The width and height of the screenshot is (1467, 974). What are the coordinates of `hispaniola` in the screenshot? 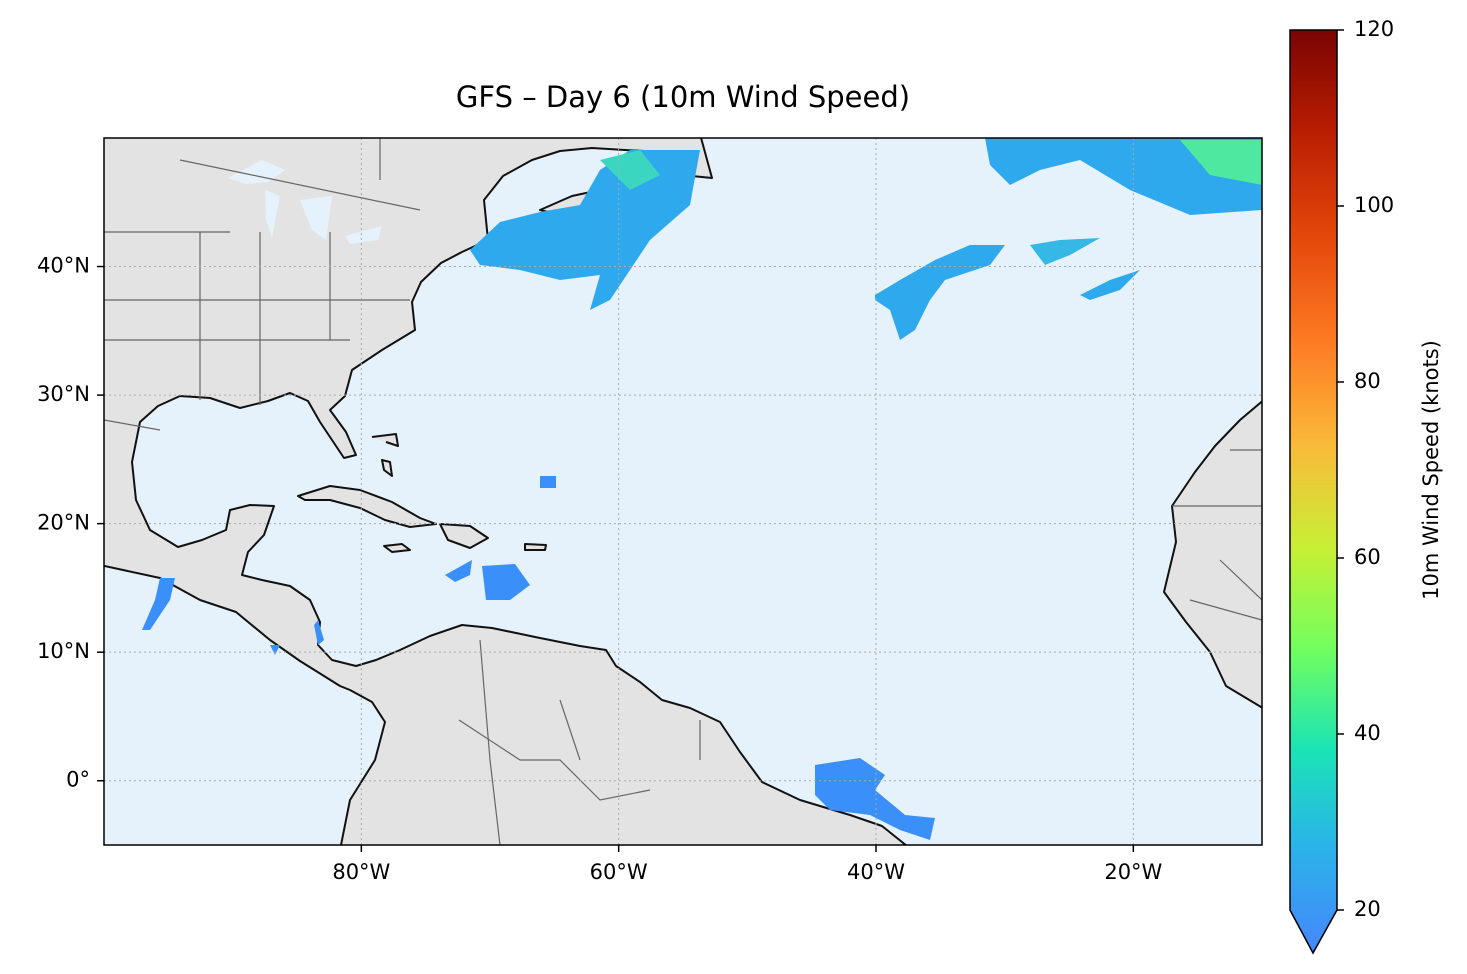 It's located at (464, 536).